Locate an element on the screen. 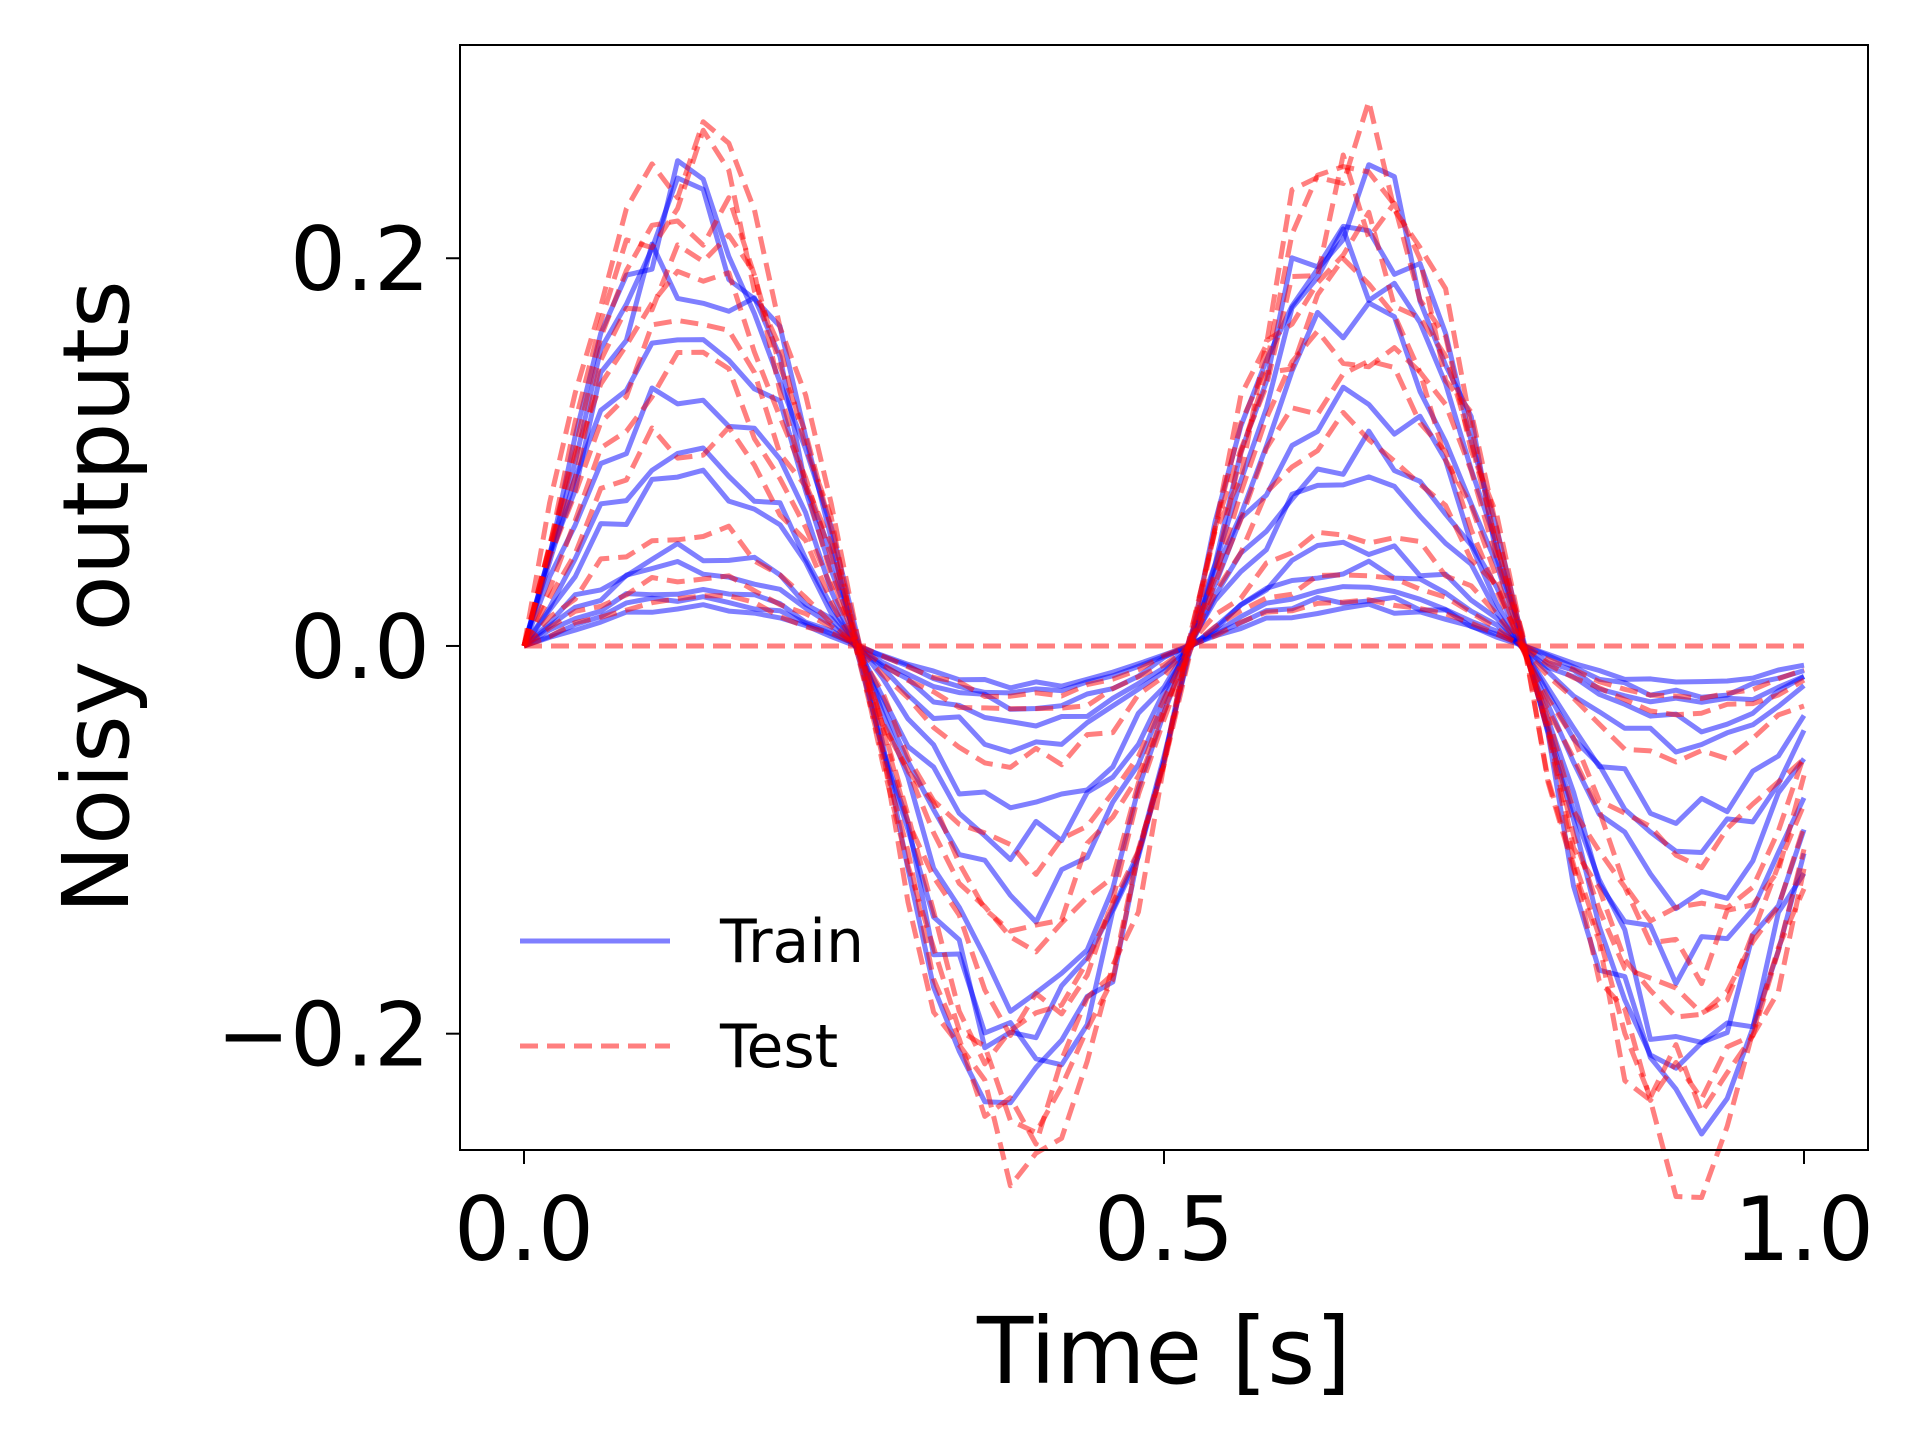 The image size is (1920, 1440). y-axis: −0.2 0.0 0.2 is located at coordinates (338, 647).